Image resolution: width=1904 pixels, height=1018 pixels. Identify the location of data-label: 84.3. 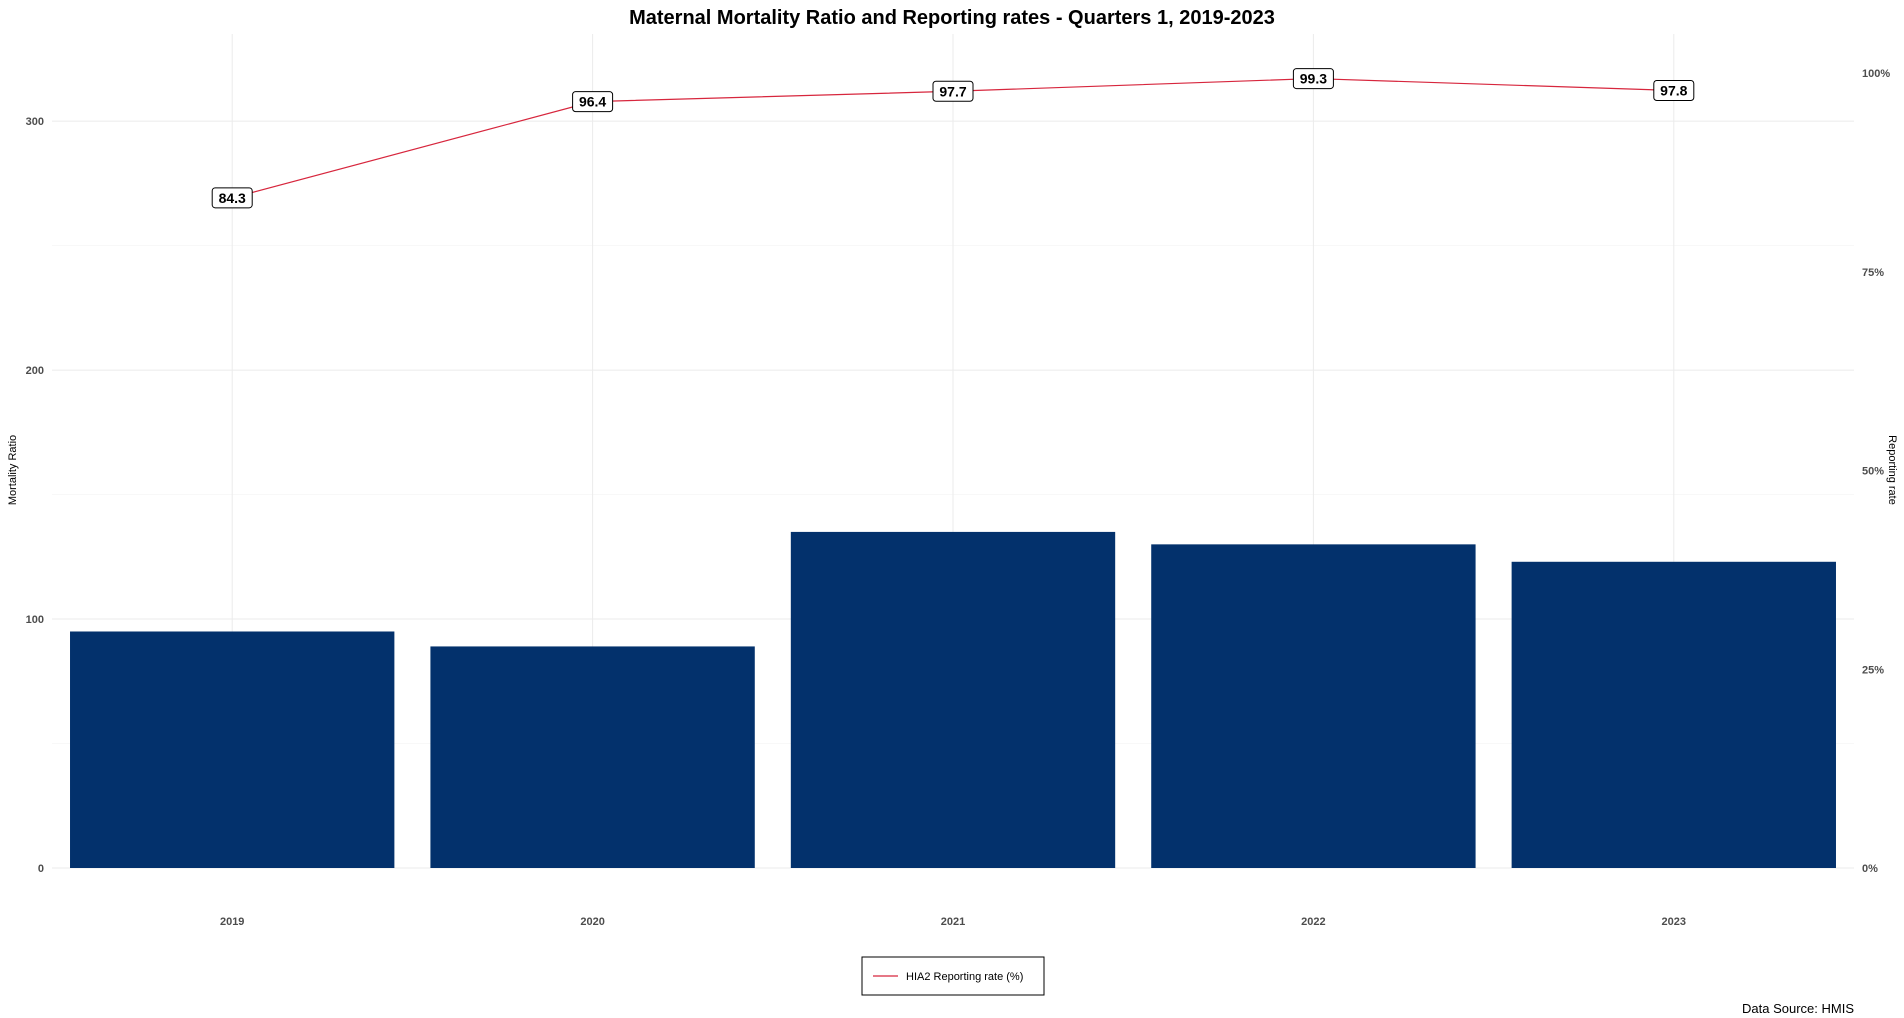
(232, 198).